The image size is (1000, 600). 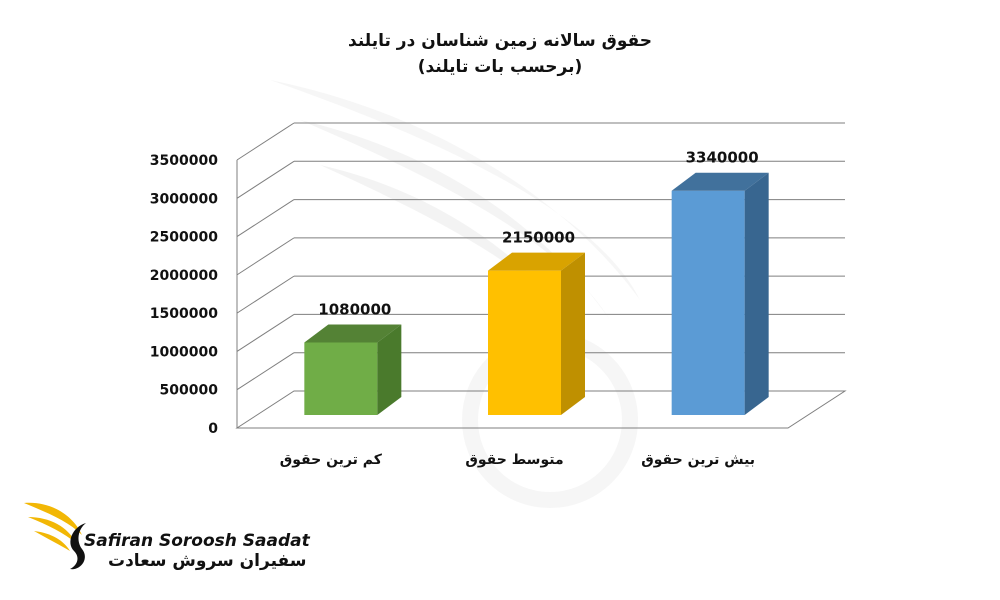 What do you see at coordinates (538, 238) in the screenshot?
I see `data-label: 2150000` at bounding box center [538, 238].